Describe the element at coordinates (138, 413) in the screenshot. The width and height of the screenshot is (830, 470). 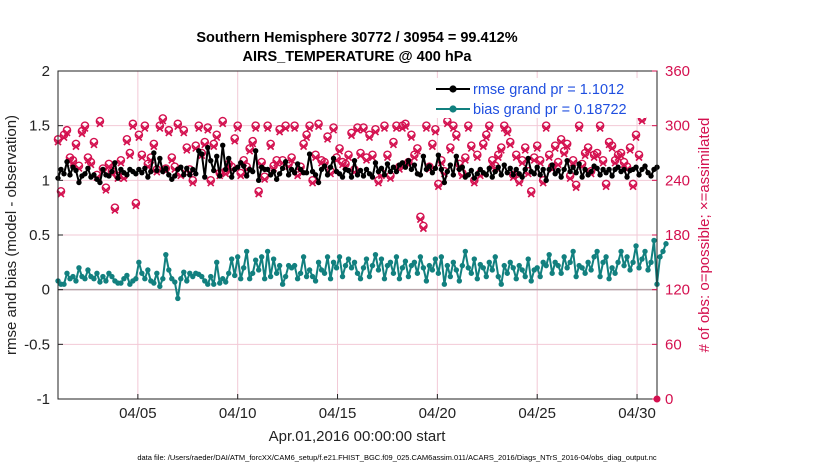
I see `x-tick-label: 04/05` at that location.